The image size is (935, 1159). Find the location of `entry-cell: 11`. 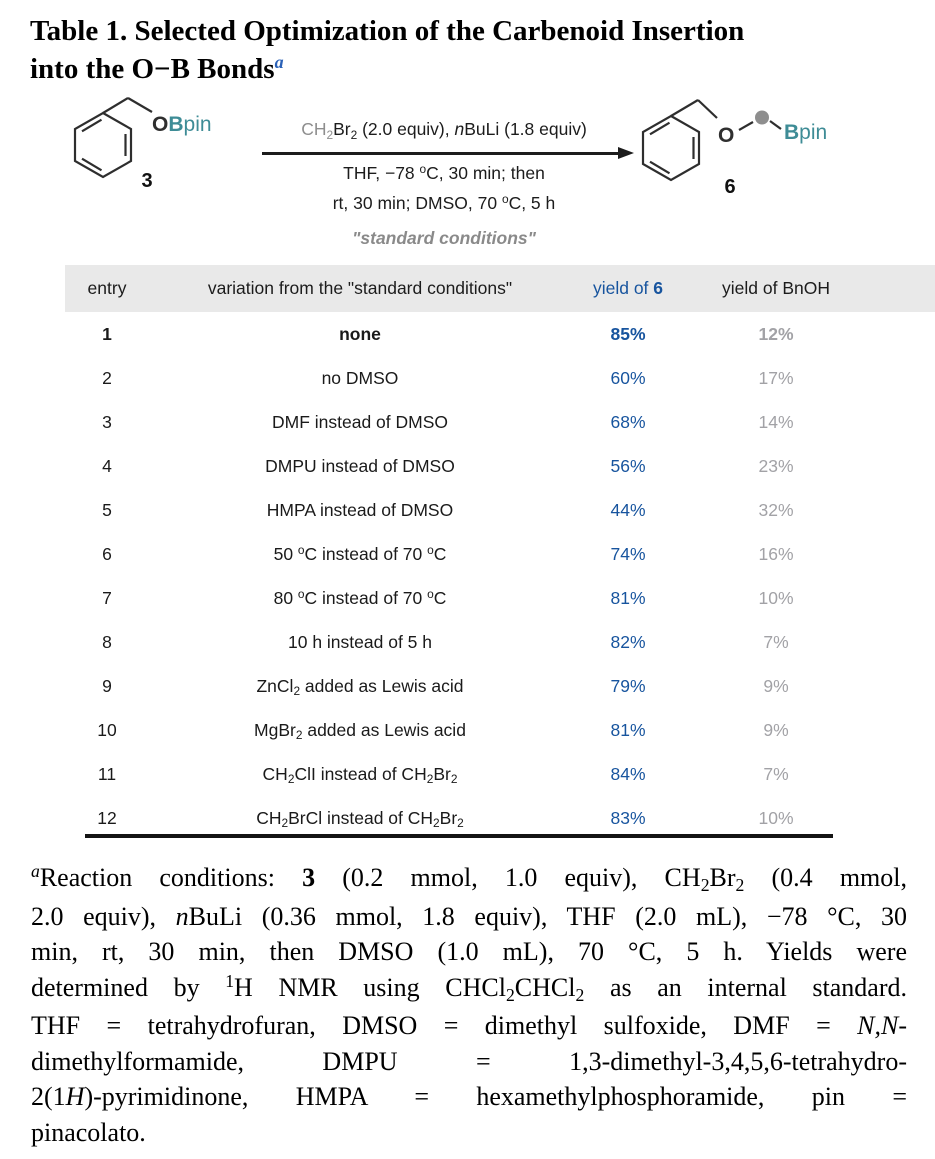

entry-cell: 11 is located at coordinates (107, 773).